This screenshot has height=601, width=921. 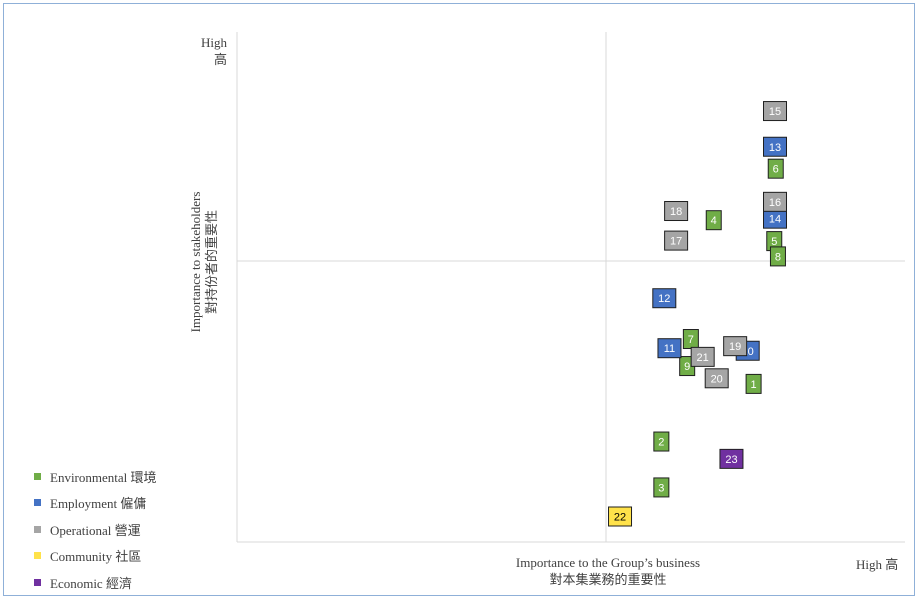 What do you see at coordinates (37, 556) in the screenshot?
I see `legend-swatch-community` at bounding box center [37, 556].